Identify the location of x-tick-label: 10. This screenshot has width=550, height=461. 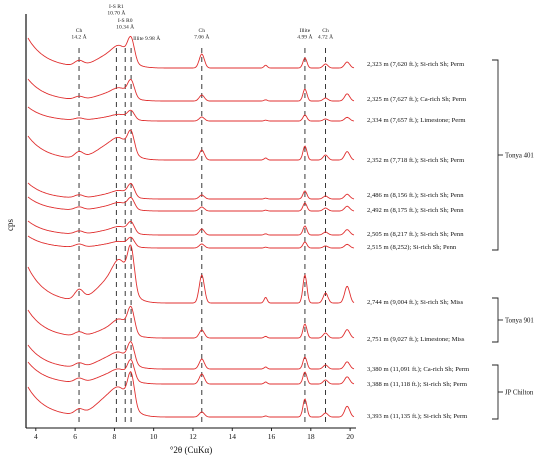
(154, 436).